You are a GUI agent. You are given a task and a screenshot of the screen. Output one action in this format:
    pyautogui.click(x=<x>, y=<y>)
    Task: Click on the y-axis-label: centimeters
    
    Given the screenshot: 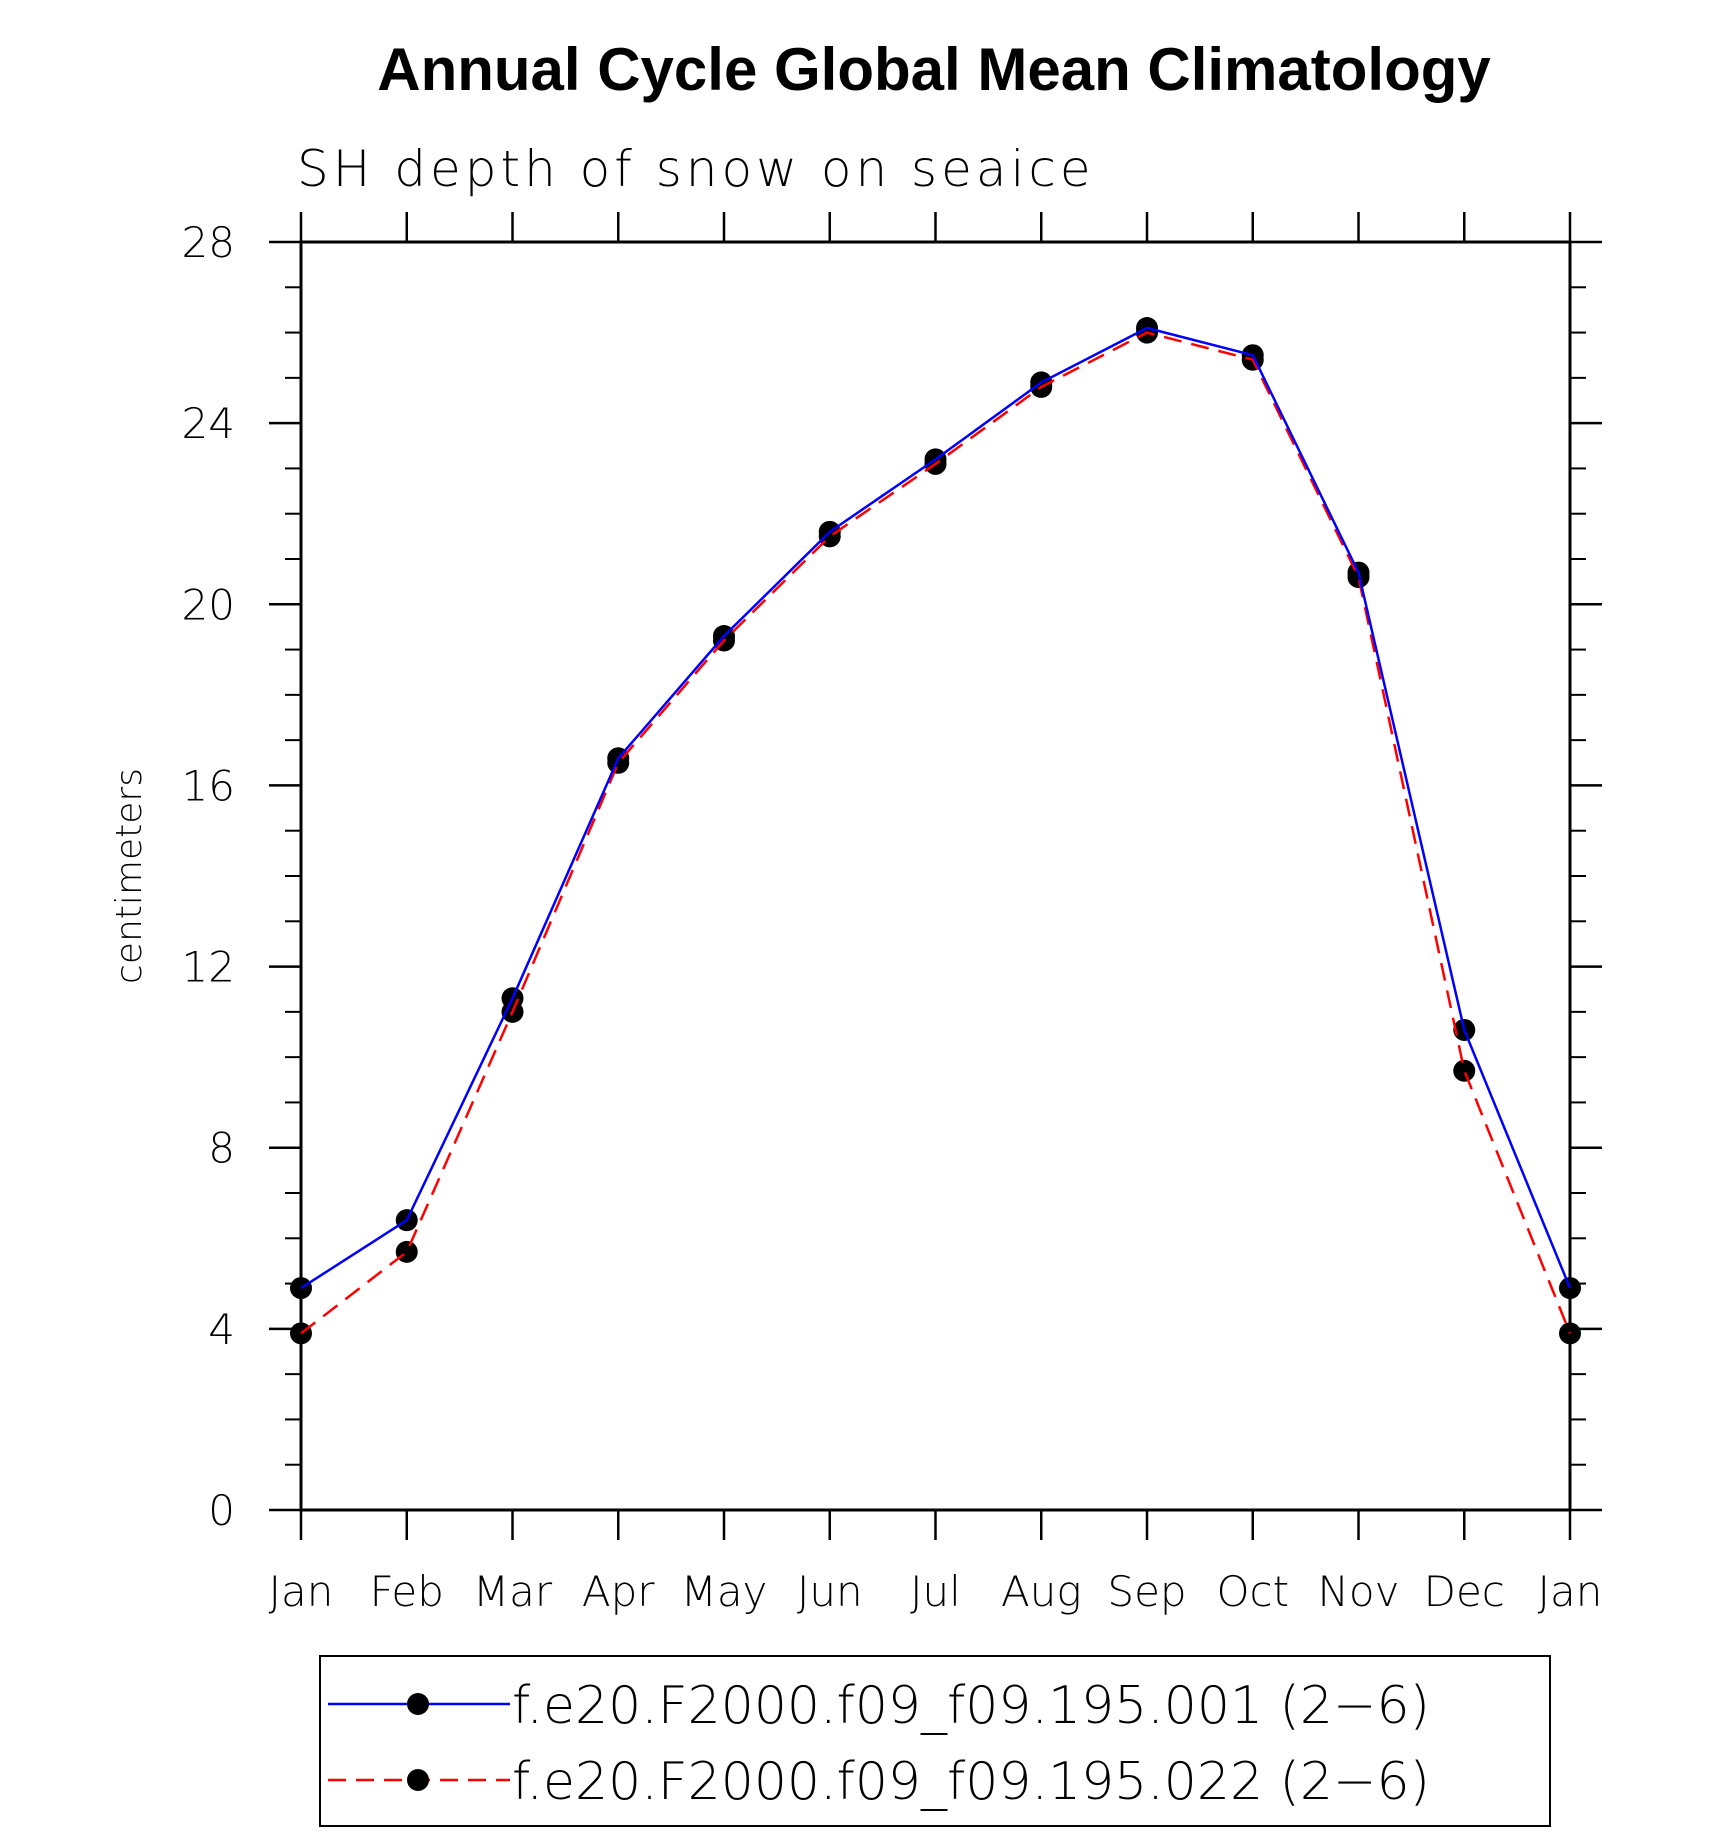 What is the action you would take?
    pyautogui.click(x=129, y=876)
    